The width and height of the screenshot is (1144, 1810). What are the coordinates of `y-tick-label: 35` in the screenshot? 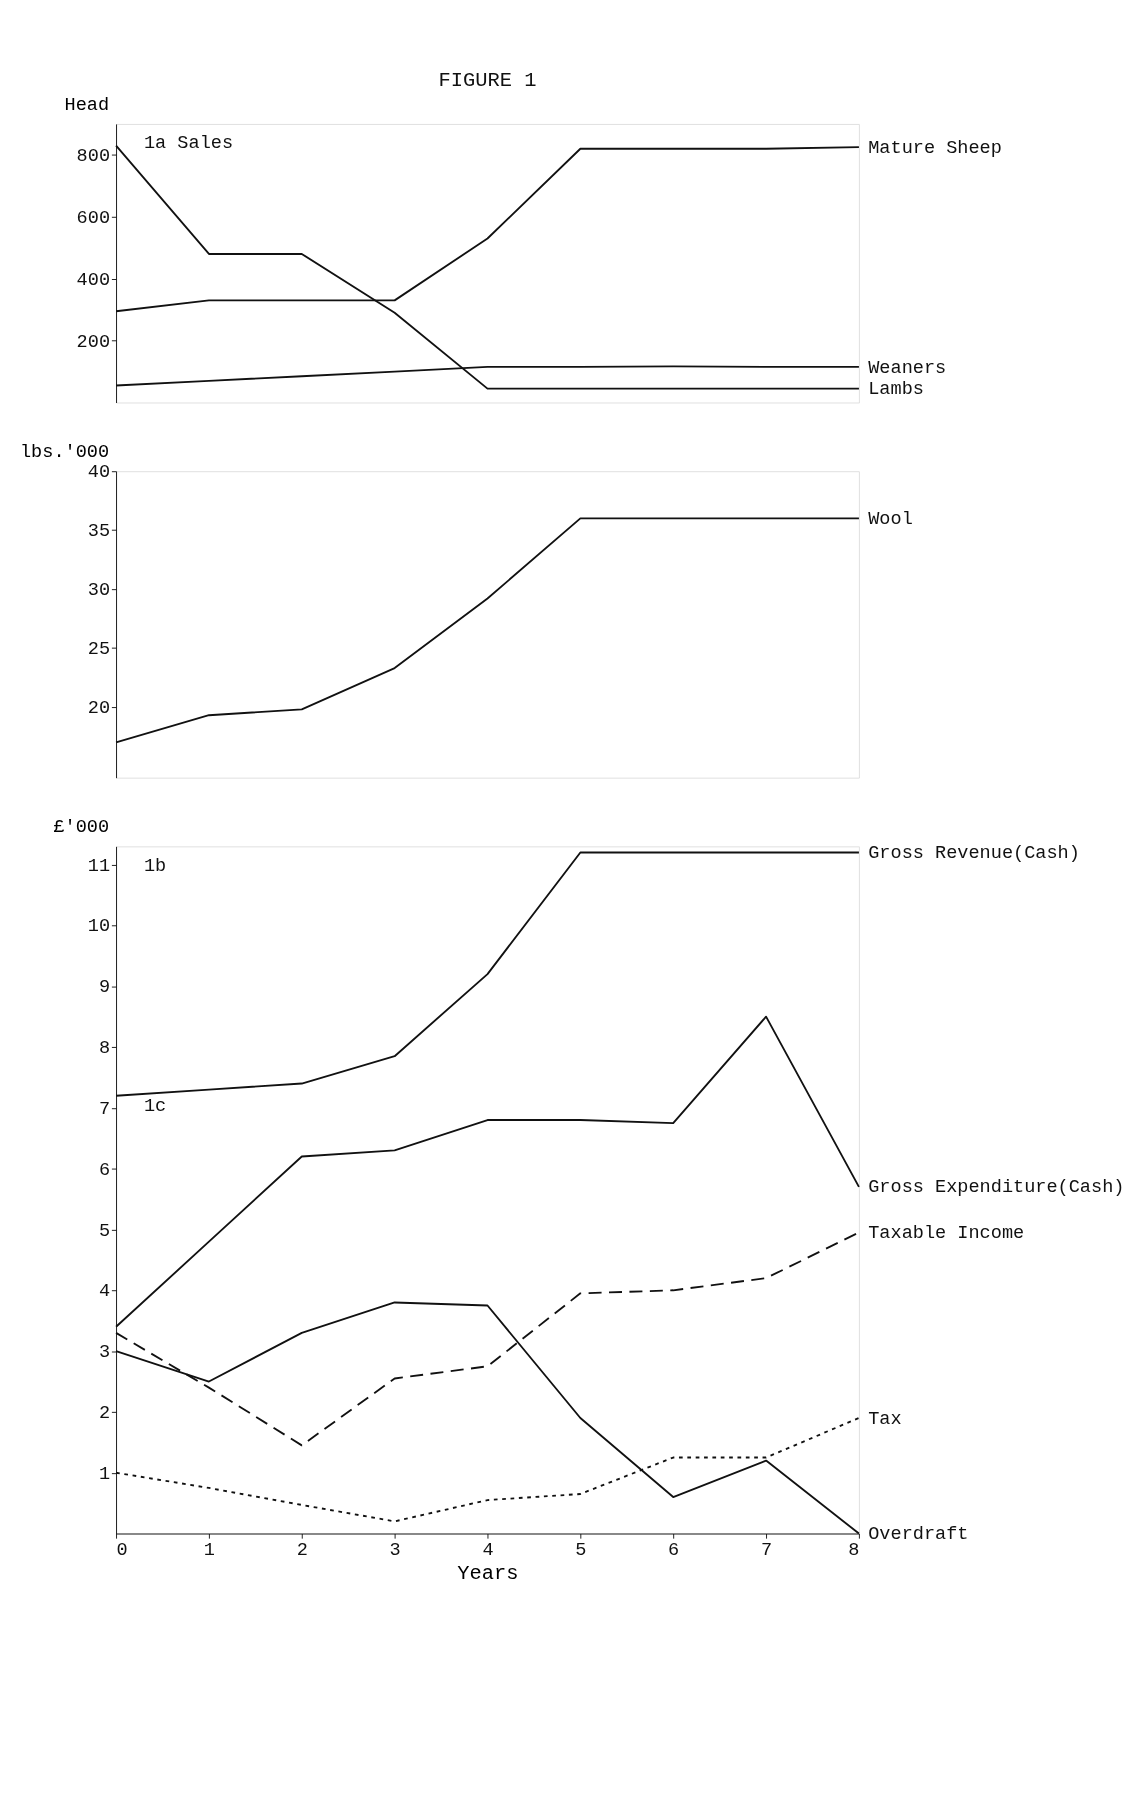 It's located at (99, 532).